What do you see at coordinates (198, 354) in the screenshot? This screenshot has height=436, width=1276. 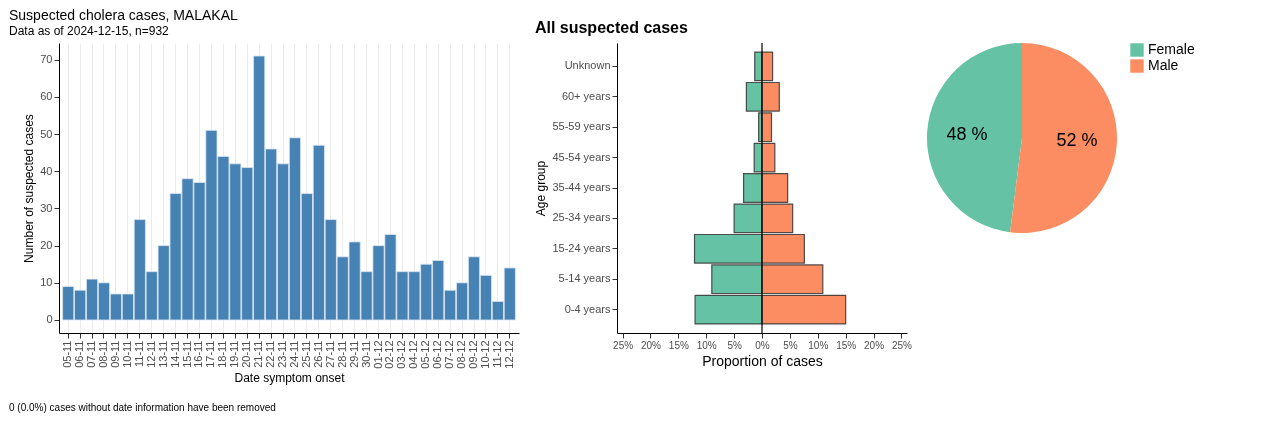 I see `x-tick-label: 16-11` at bounding box center [198, 354].